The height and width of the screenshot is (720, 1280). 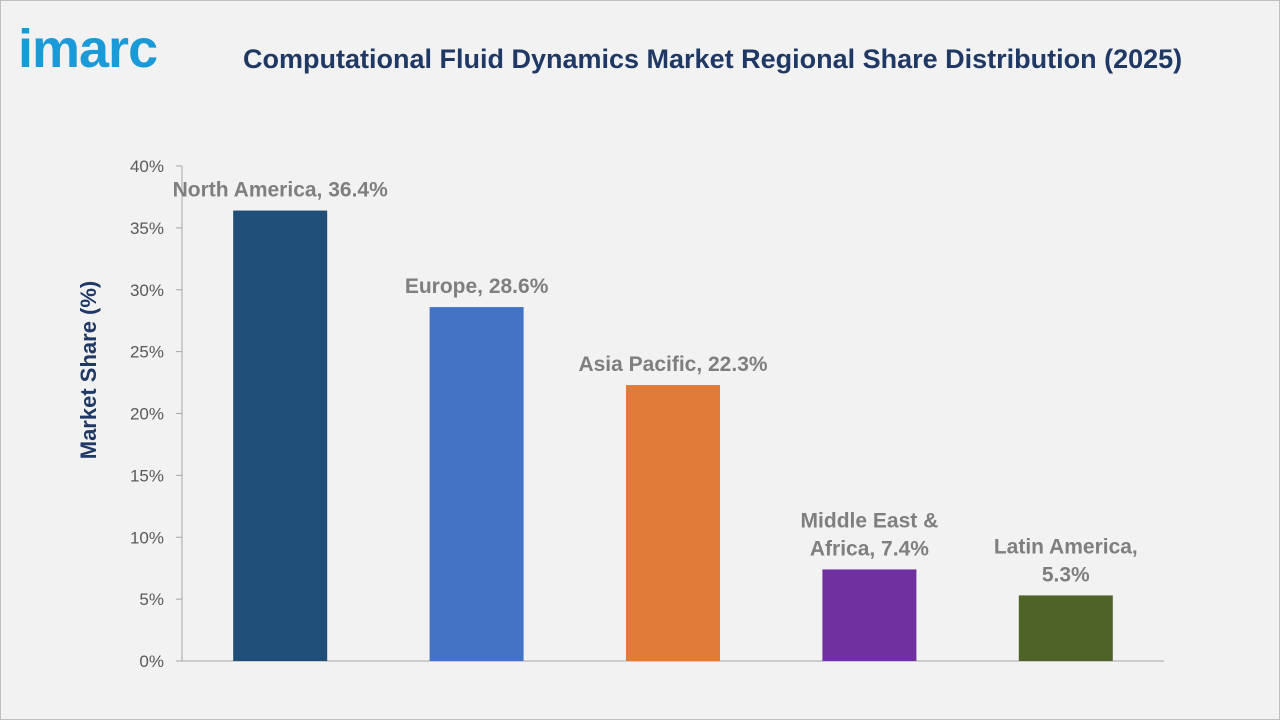 I want to click on y-tick-label: 35%, so click(x=147, y=228).